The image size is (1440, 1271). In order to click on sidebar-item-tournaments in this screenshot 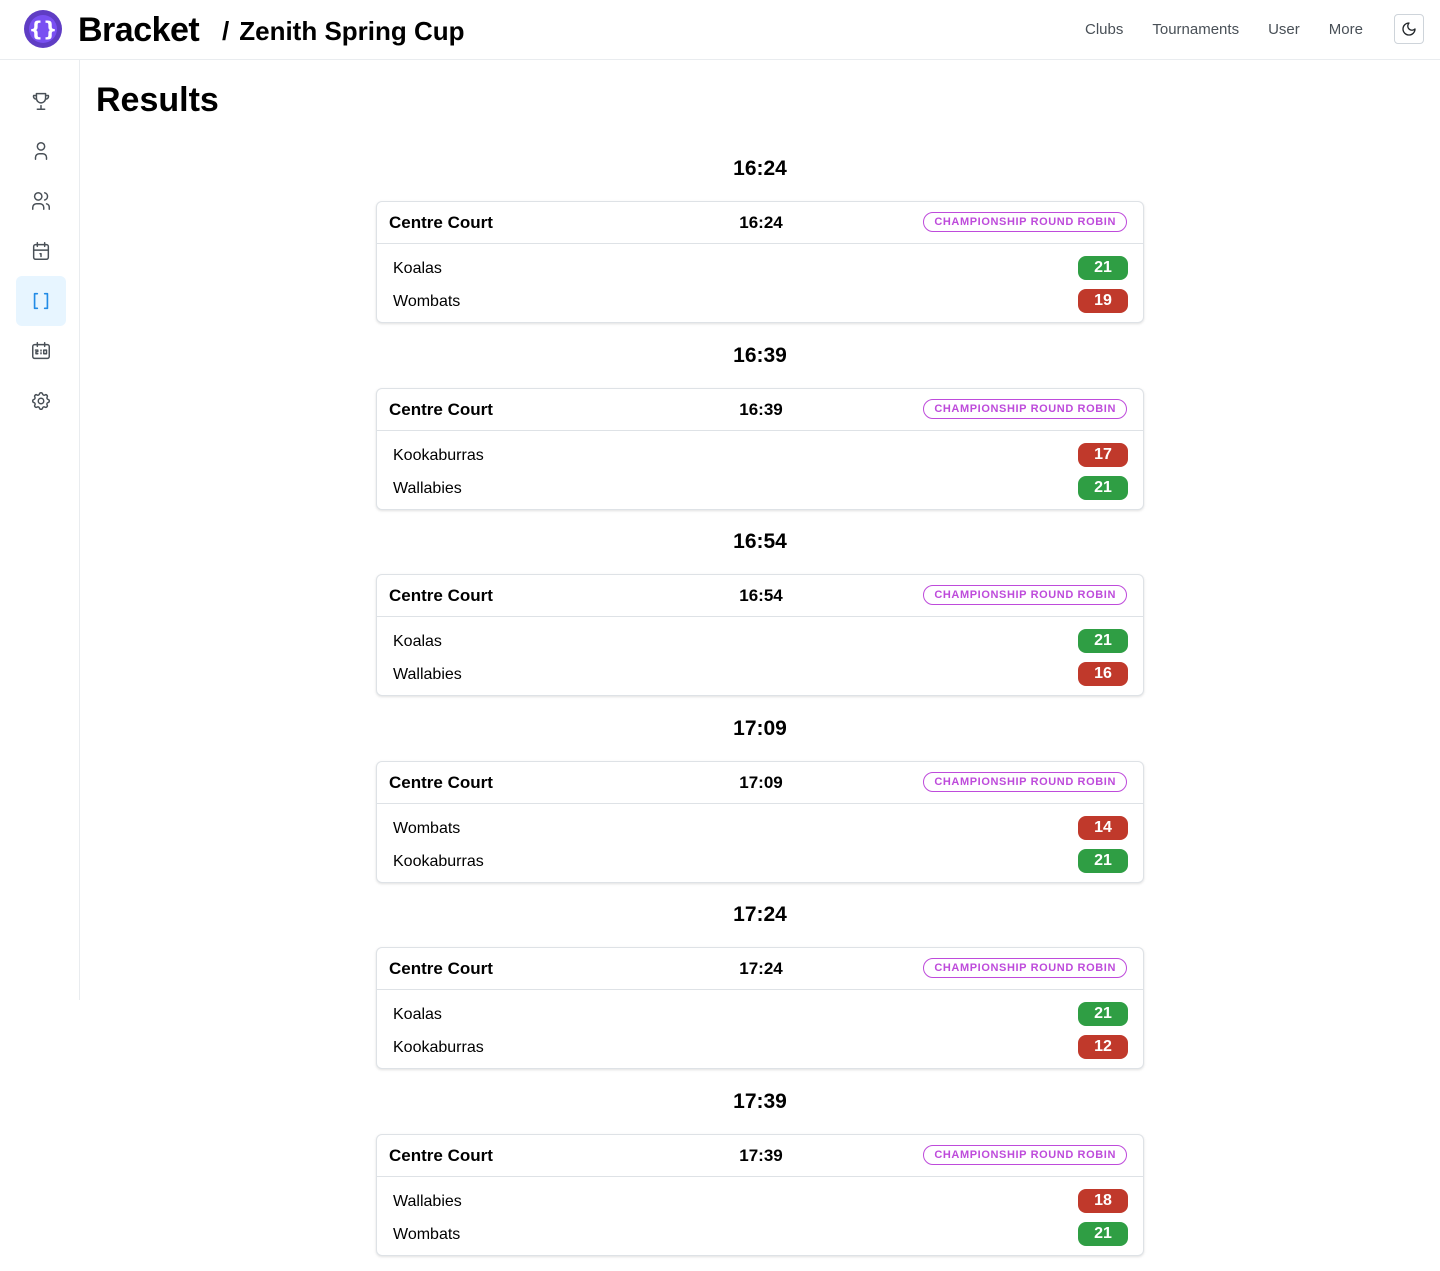, I will do `click(41, 101)`.